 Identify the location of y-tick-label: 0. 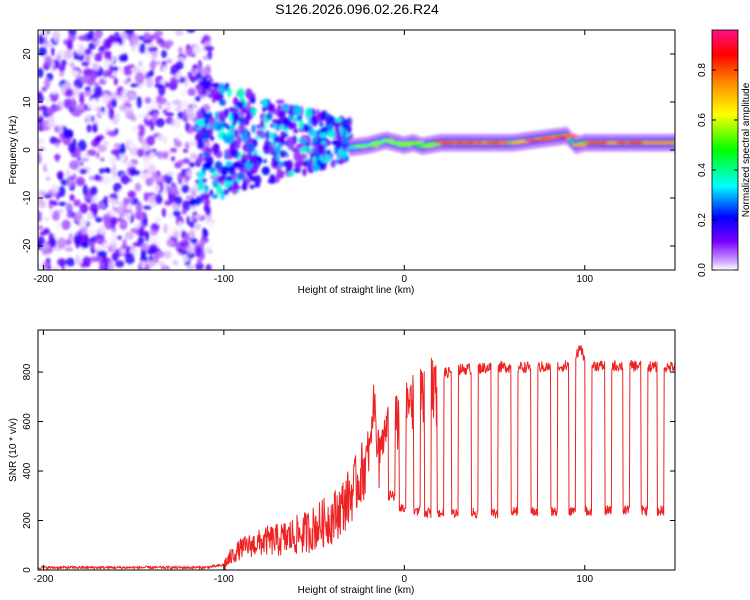
(27, 570).